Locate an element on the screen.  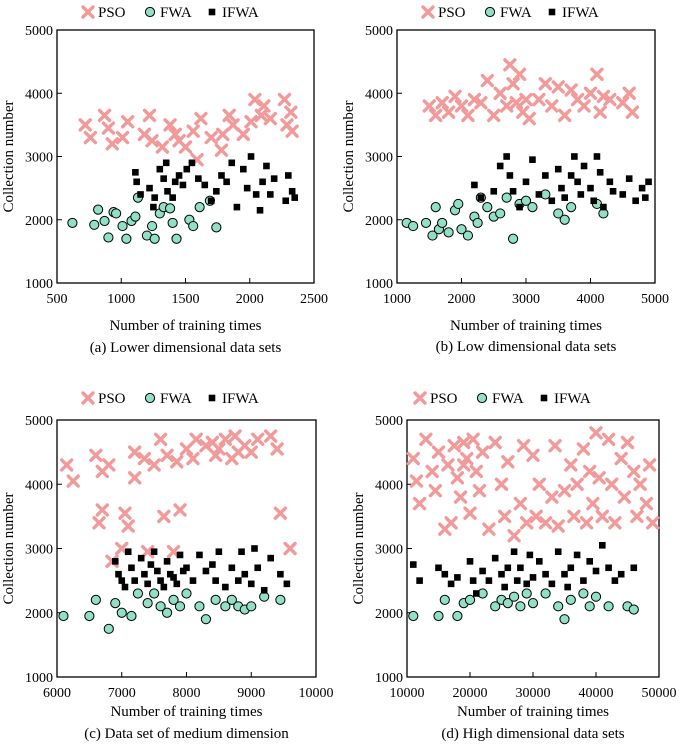
x-tick-label: 30000 is located at coordinates (533, 693).